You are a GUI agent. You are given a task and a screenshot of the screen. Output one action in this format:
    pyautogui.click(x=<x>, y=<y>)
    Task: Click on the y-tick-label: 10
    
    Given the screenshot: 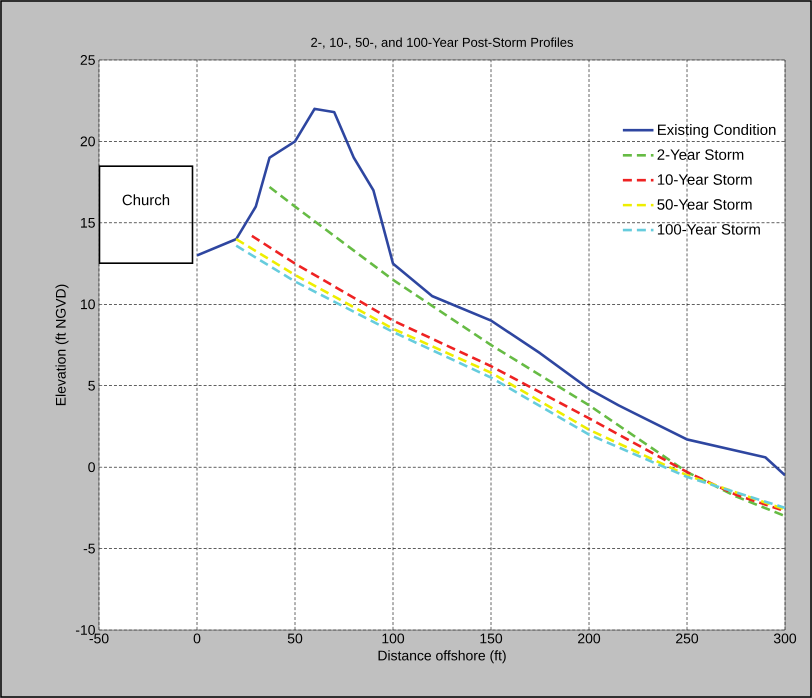 What is the action you would take?
    pyautogui.click(x=88, y=304)
    